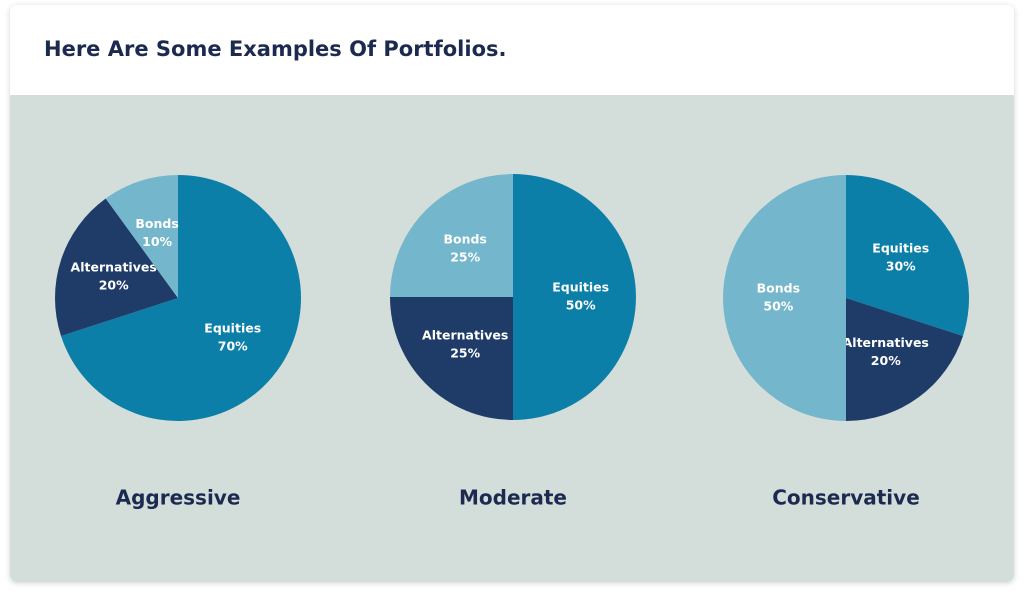  Describe the element at coordinates (275, 49) in the screenshot. I see `page-title: Here Are Some Examples Of Portfolios.` at that location.